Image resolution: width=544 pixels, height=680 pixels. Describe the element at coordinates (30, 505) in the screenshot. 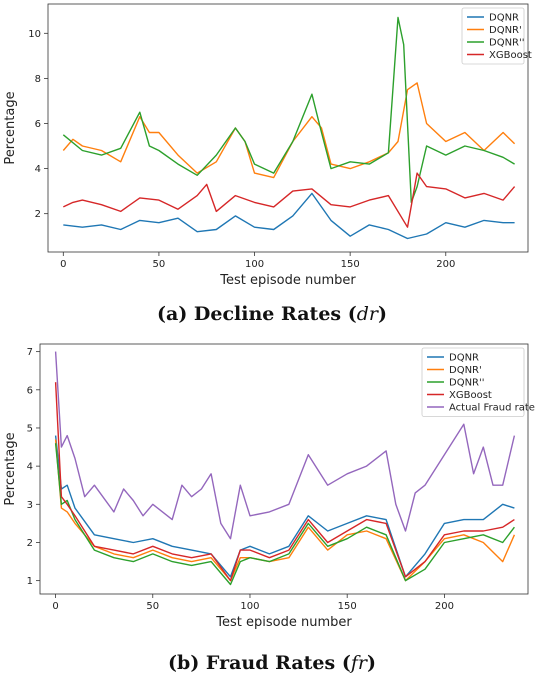

I see `y-tick-label: 3` at that location.